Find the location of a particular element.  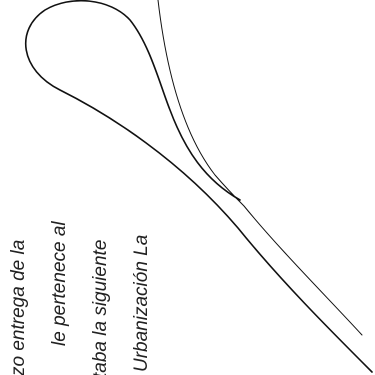

text-line: zo entrega de la is located at coordinates (18, 307).